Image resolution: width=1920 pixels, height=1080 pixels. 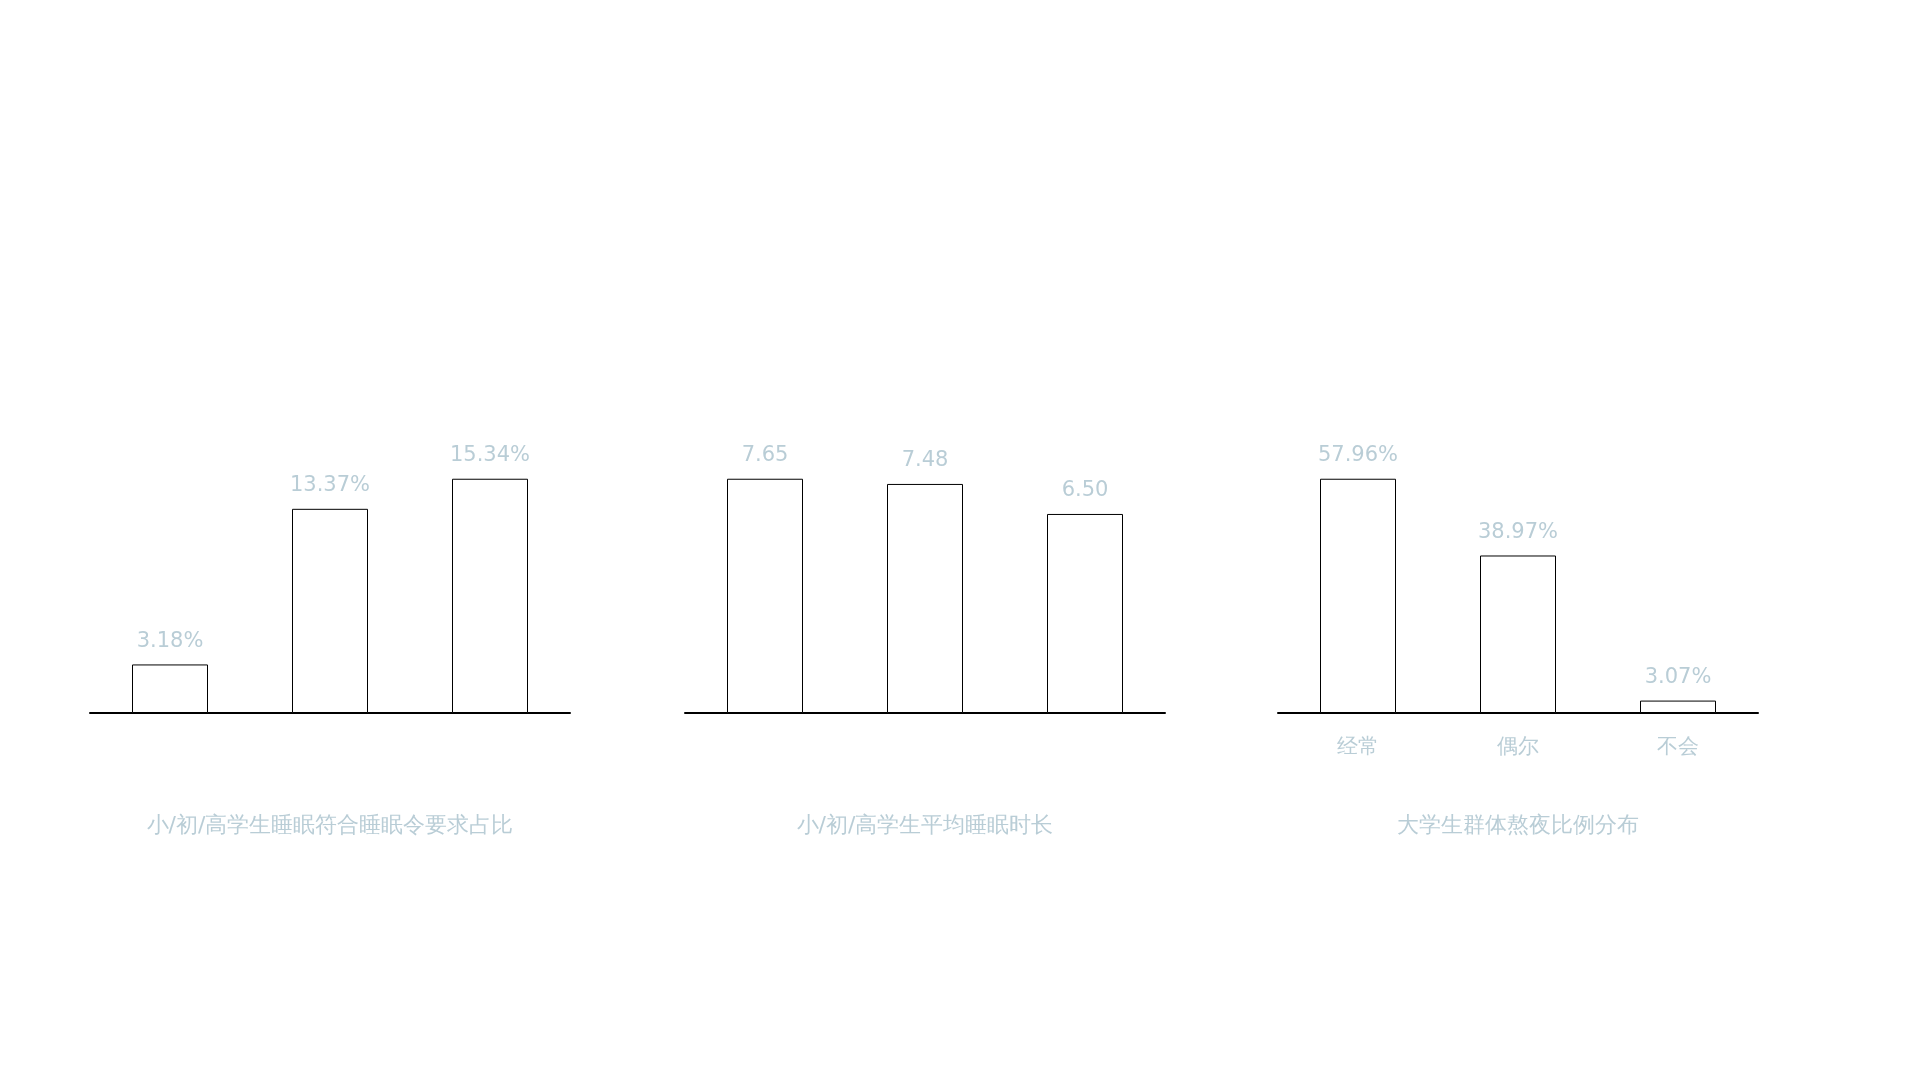 I want to click on data-label: 38.97%, so click(x=1518, y=530).